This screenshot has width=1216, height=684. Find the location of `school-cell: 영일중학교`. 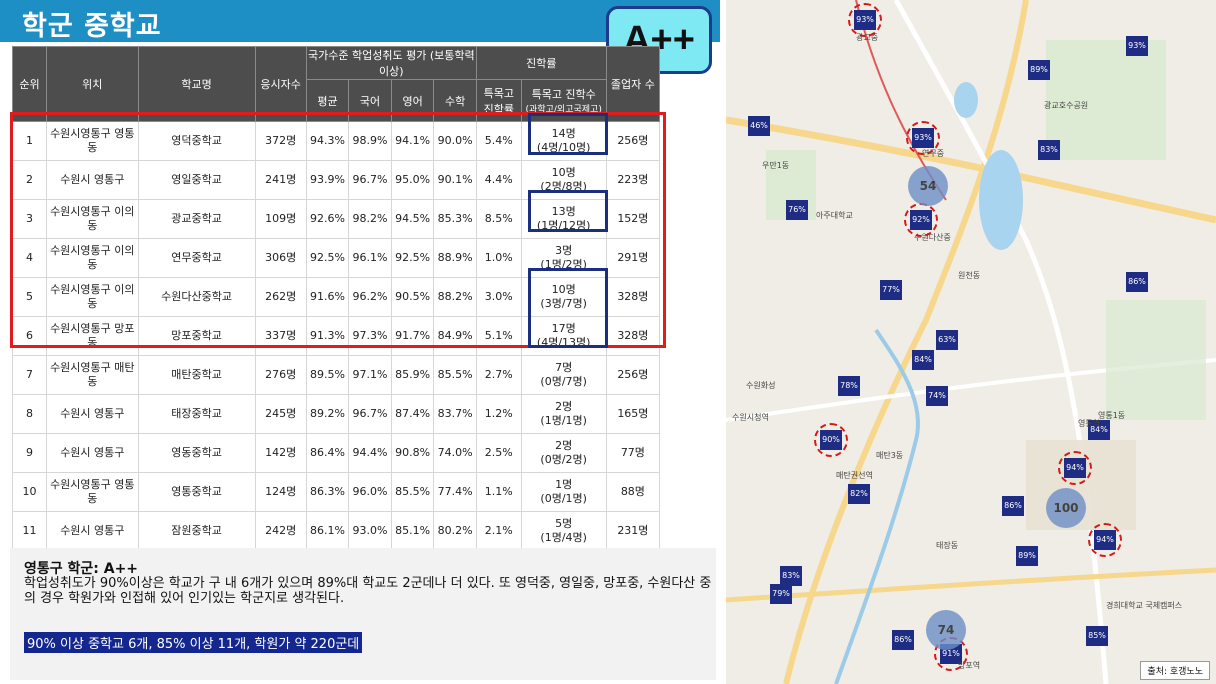

school-cell: 영일중학교 is located at coordinates (196, 180).